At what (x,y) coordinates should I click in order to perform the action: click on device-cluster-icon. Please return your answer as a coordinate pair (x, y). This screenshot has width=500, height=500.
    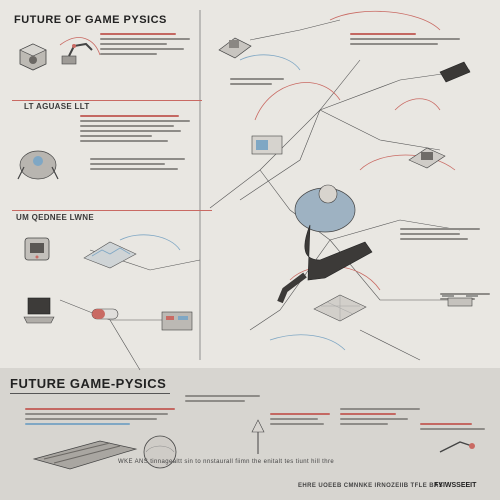
    Looking at the image, I should click on (427, 158).